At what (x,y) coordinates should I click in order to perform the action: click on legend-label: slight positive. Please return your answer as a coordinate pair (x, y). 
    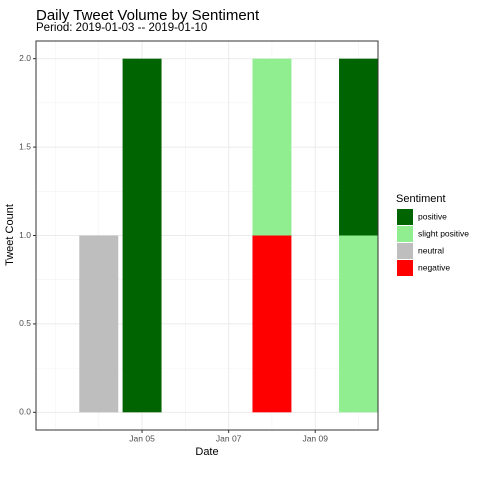
    Looking at the image, I should click on (443, 233).